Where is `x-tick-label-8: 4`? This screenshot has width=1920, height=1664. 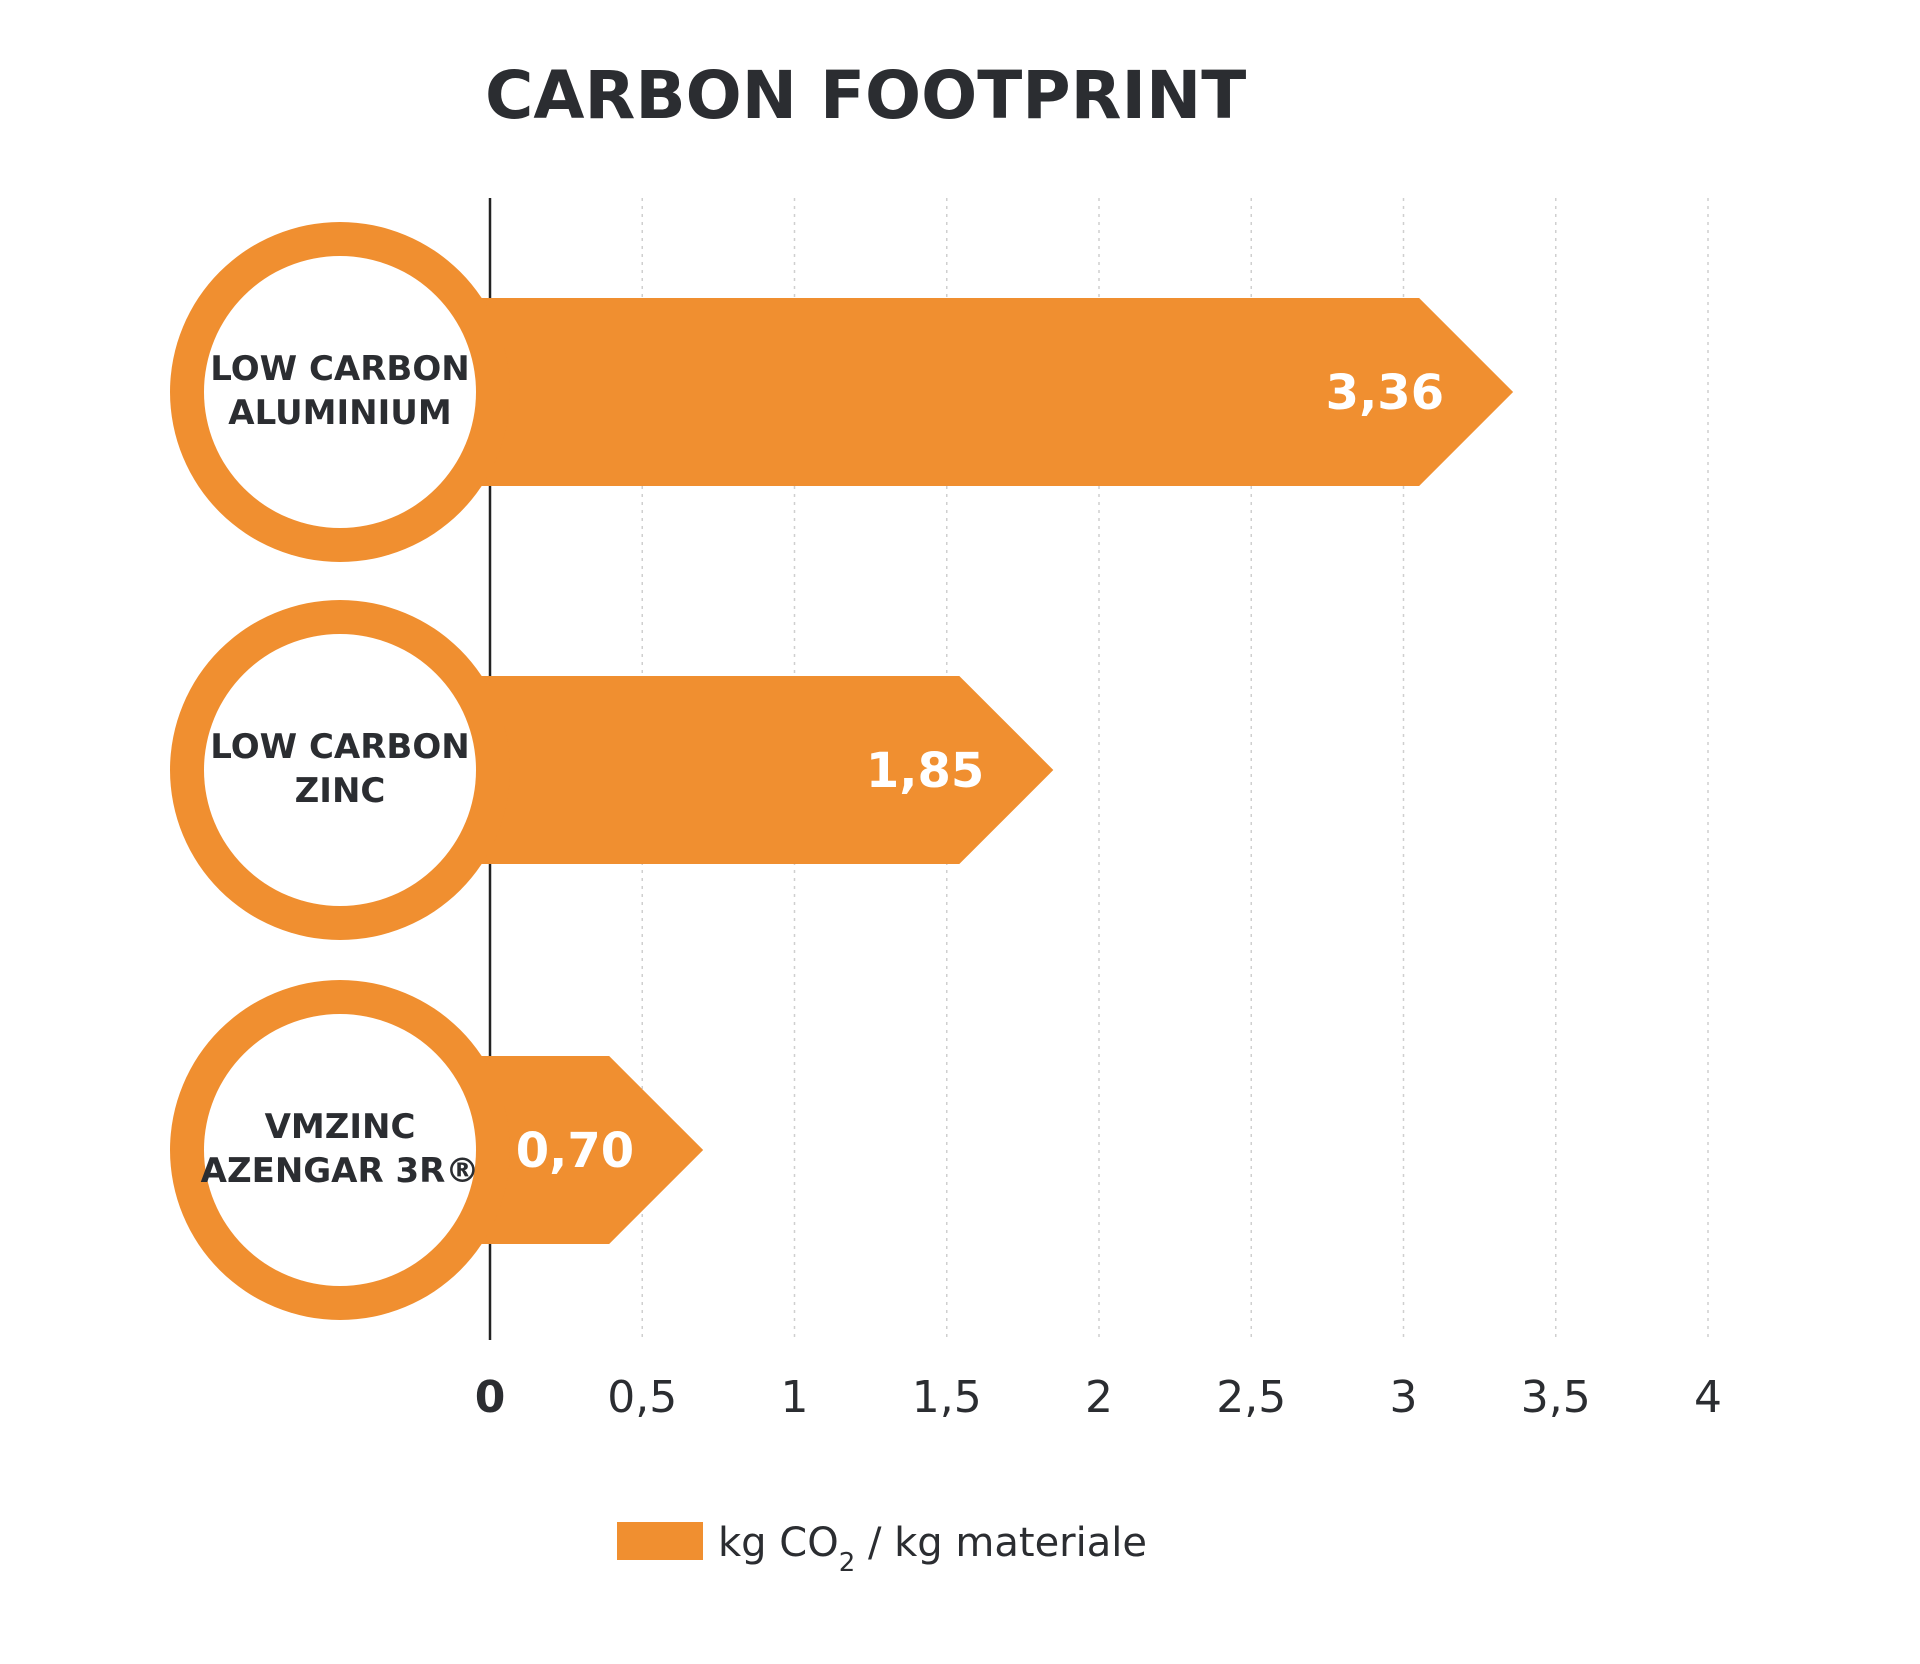
x-tick-label-8: 4 is located at coordinates (1708, 1397).